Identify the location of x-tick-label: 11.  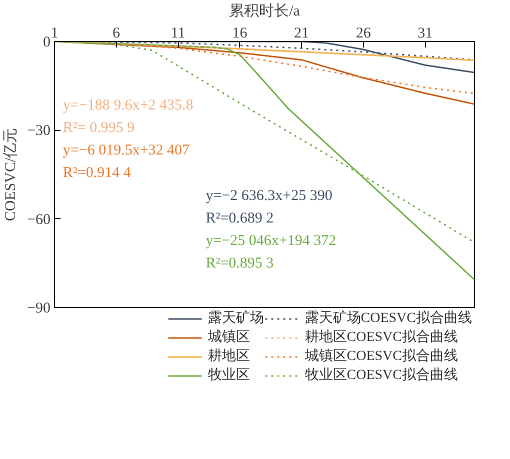
(178, 34).